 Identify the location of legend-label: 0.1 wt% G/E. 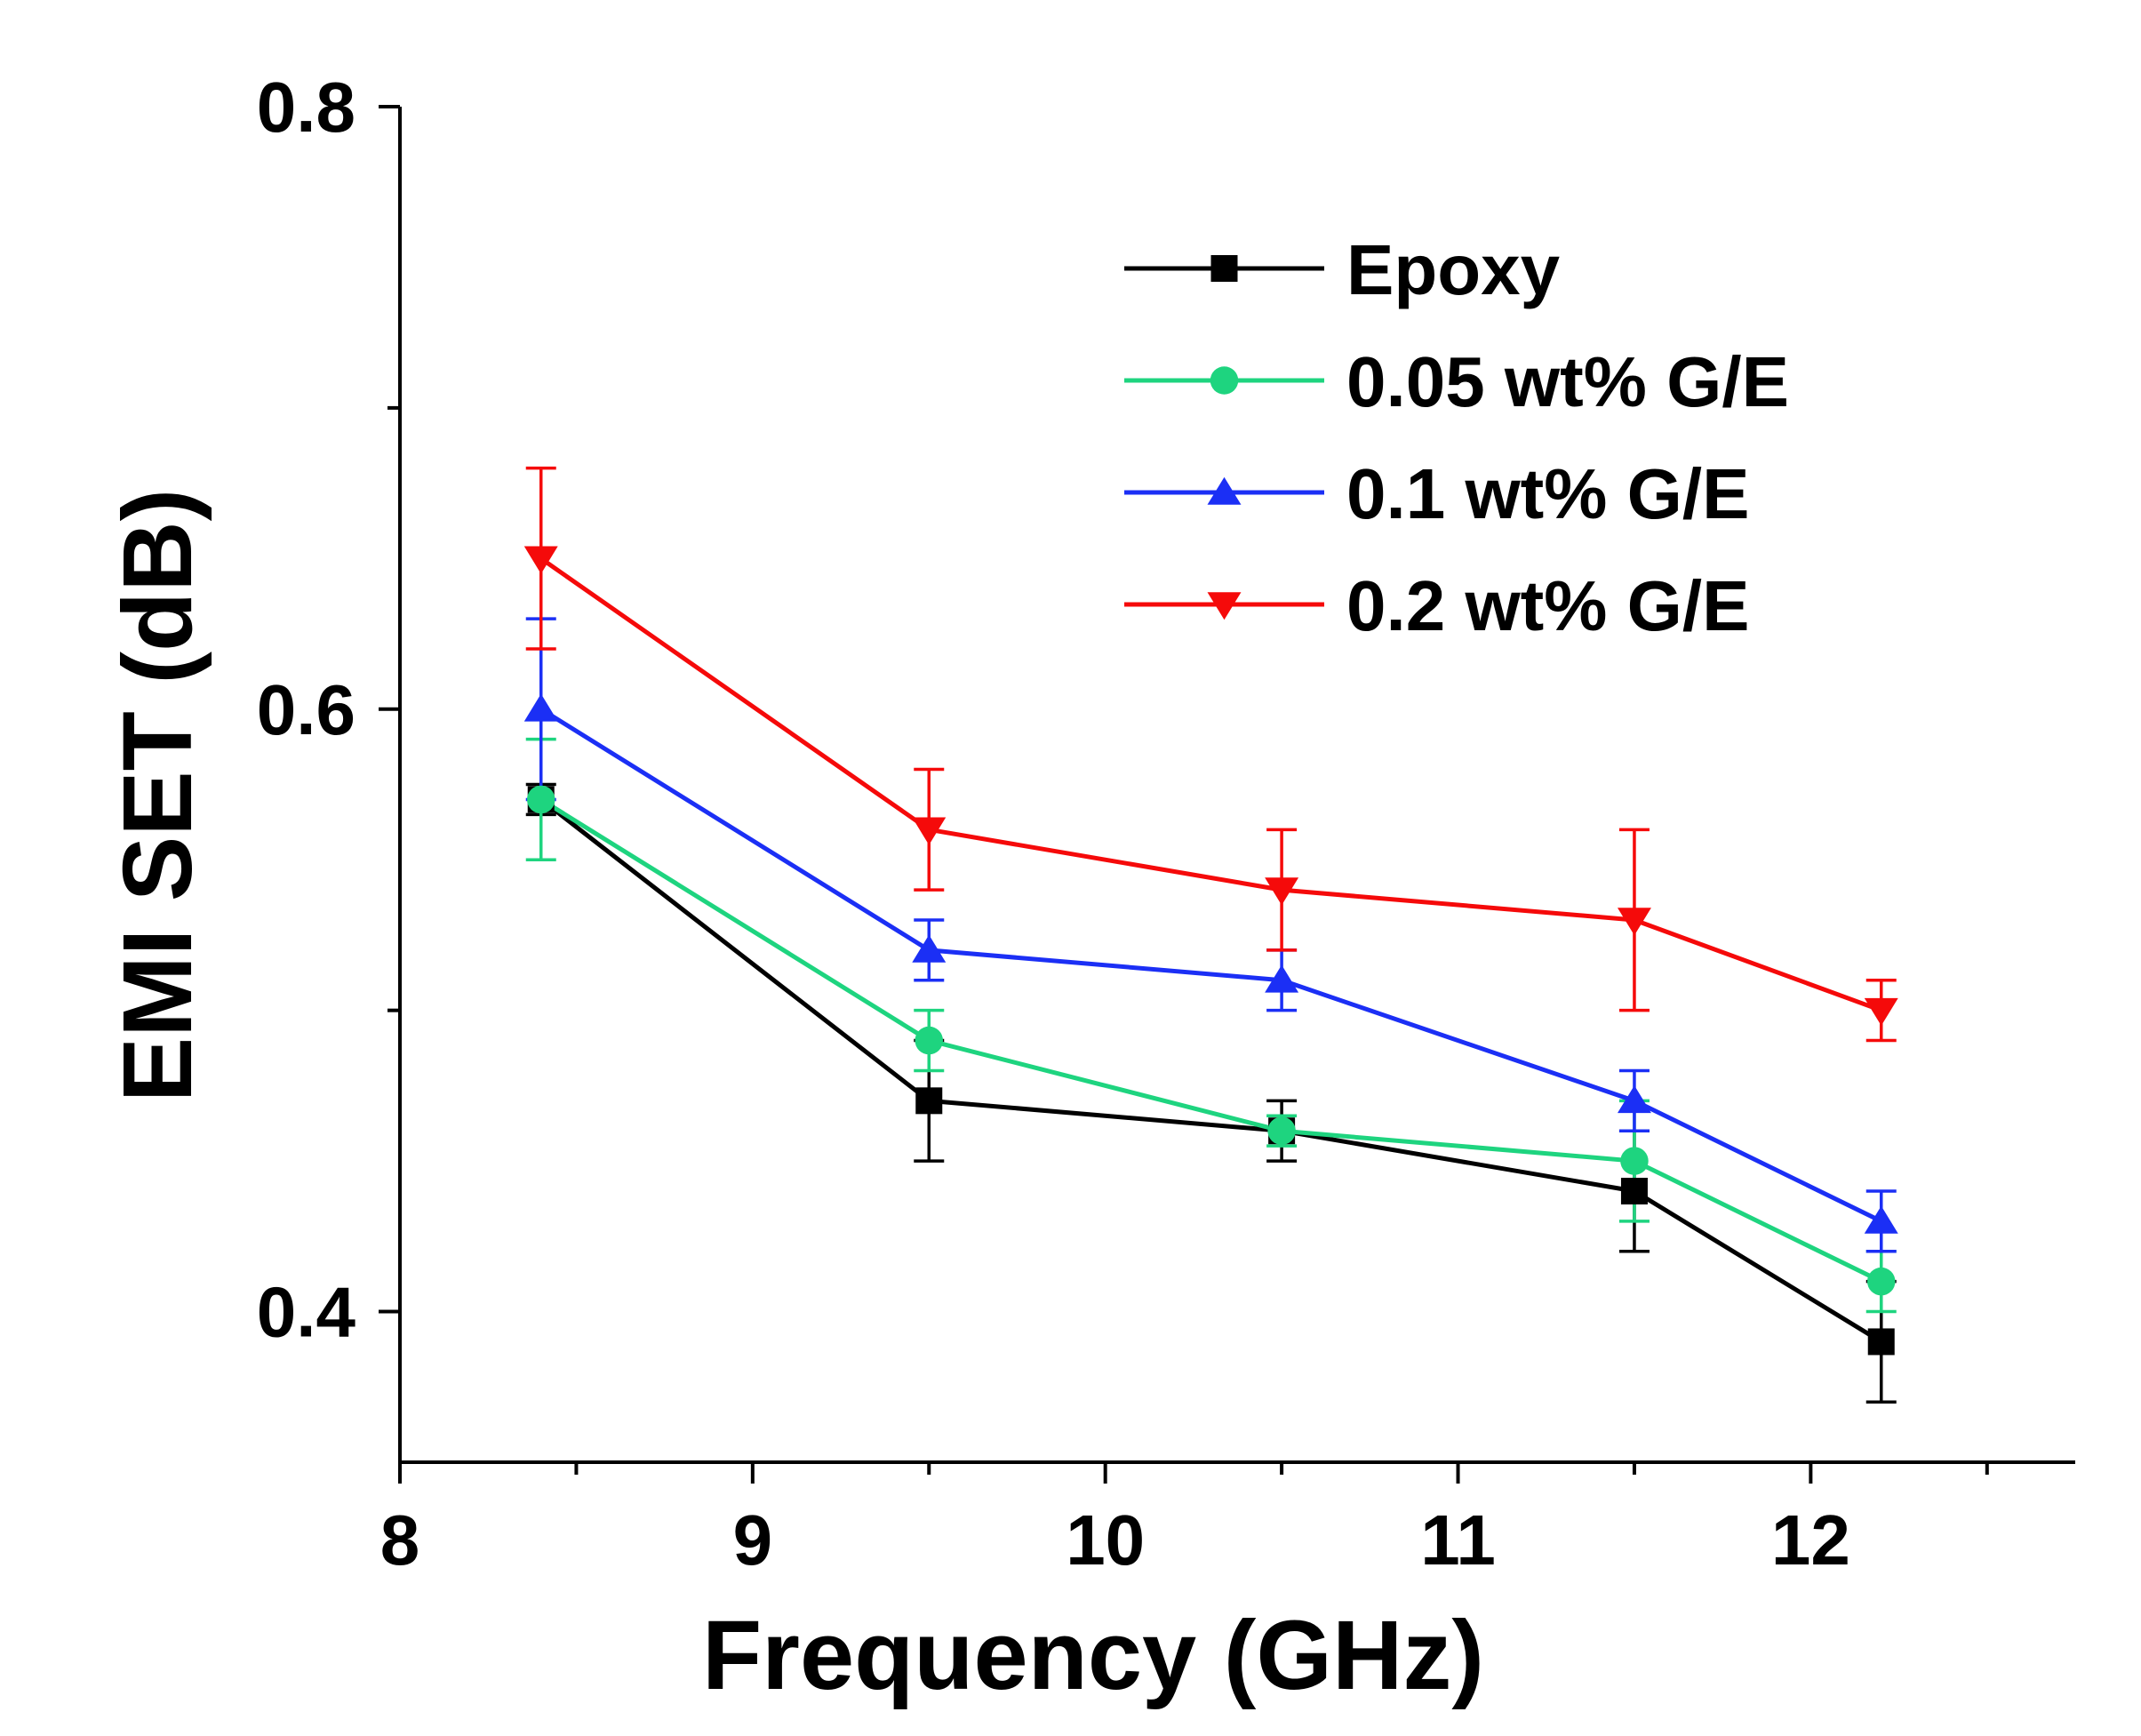
(1548, 493).